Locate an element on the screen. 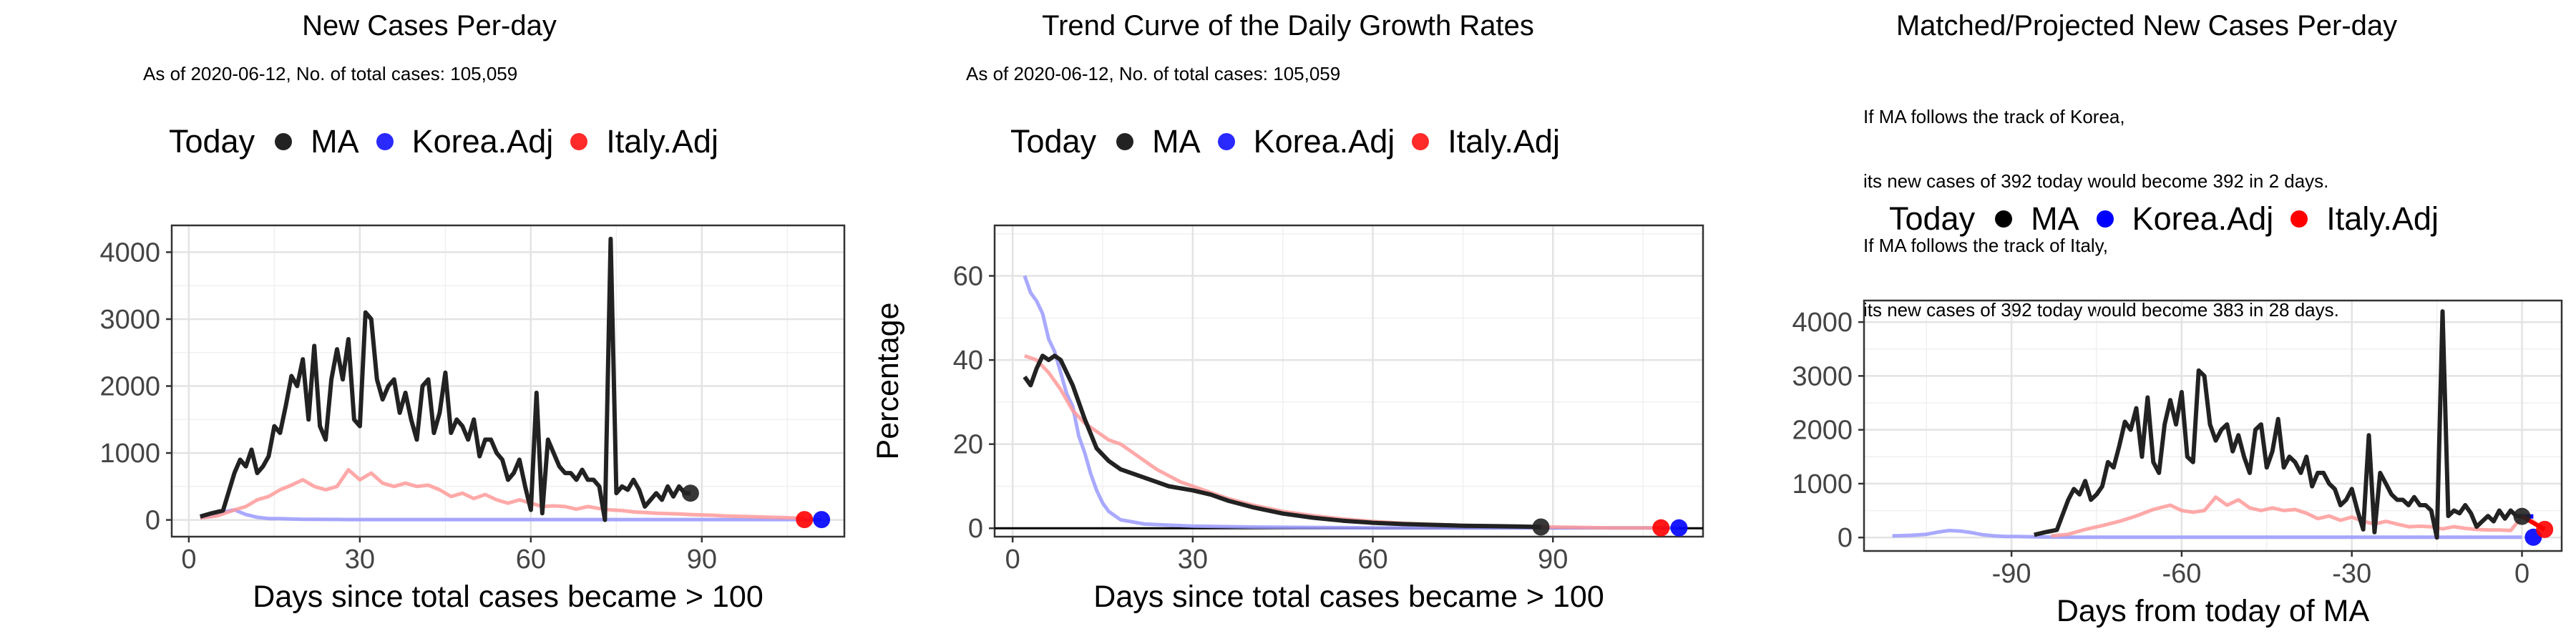  y-tick-label: 40 is located at coordinates (968, 361).